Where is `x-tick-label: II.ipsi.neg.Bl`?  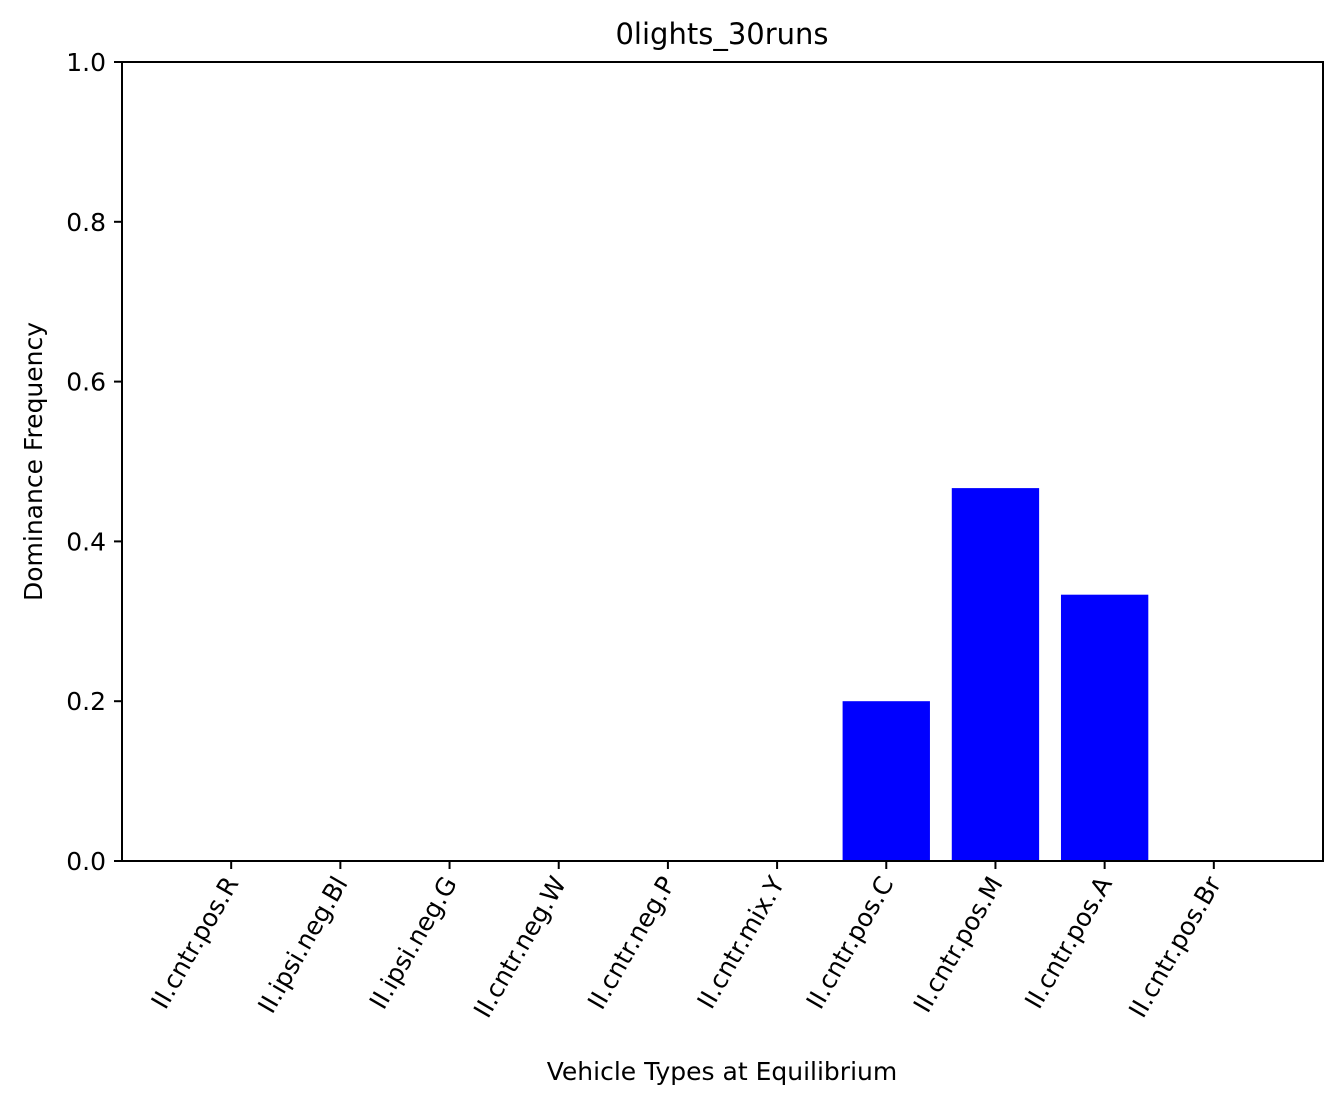 x-tick-label: II.ipsi.neg.Bl is located at coordinates (302, 945).